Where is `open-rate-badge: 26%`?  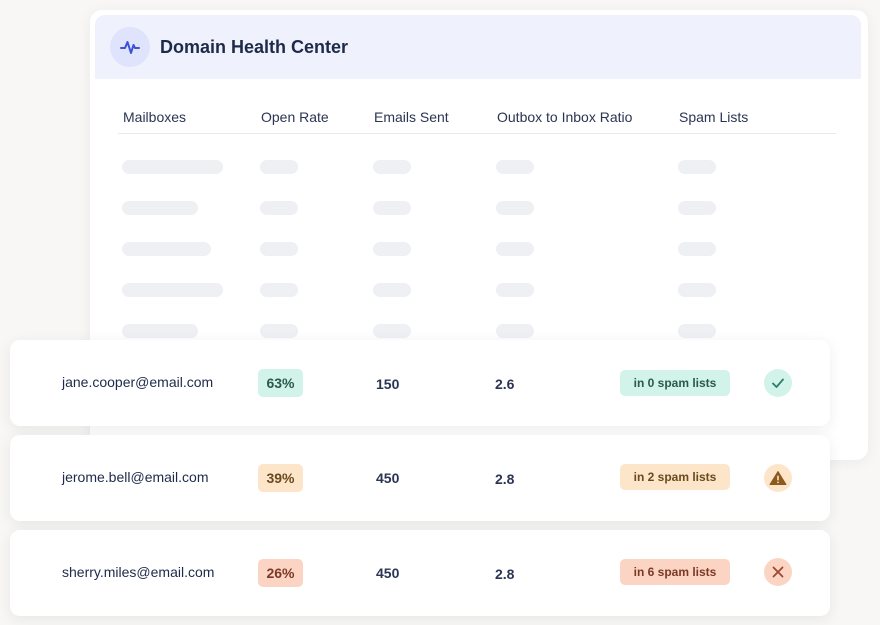
open-rate-badge: 26% is located at coordinates (280, 573).